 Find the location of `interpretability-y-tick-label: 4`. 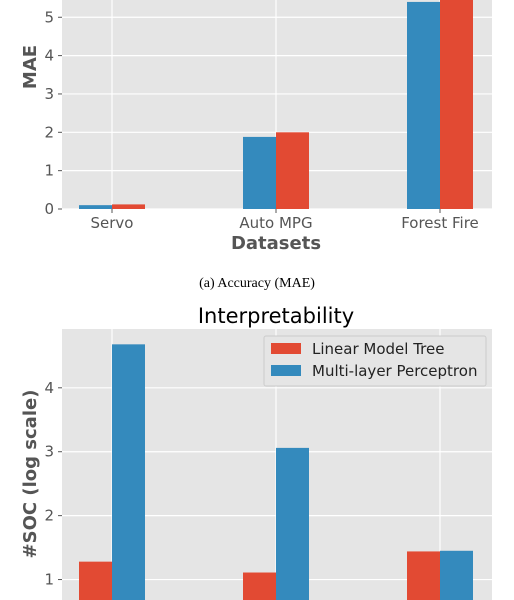

interpretability-y-tick-label: 4 is located at coordinates (49, 388).